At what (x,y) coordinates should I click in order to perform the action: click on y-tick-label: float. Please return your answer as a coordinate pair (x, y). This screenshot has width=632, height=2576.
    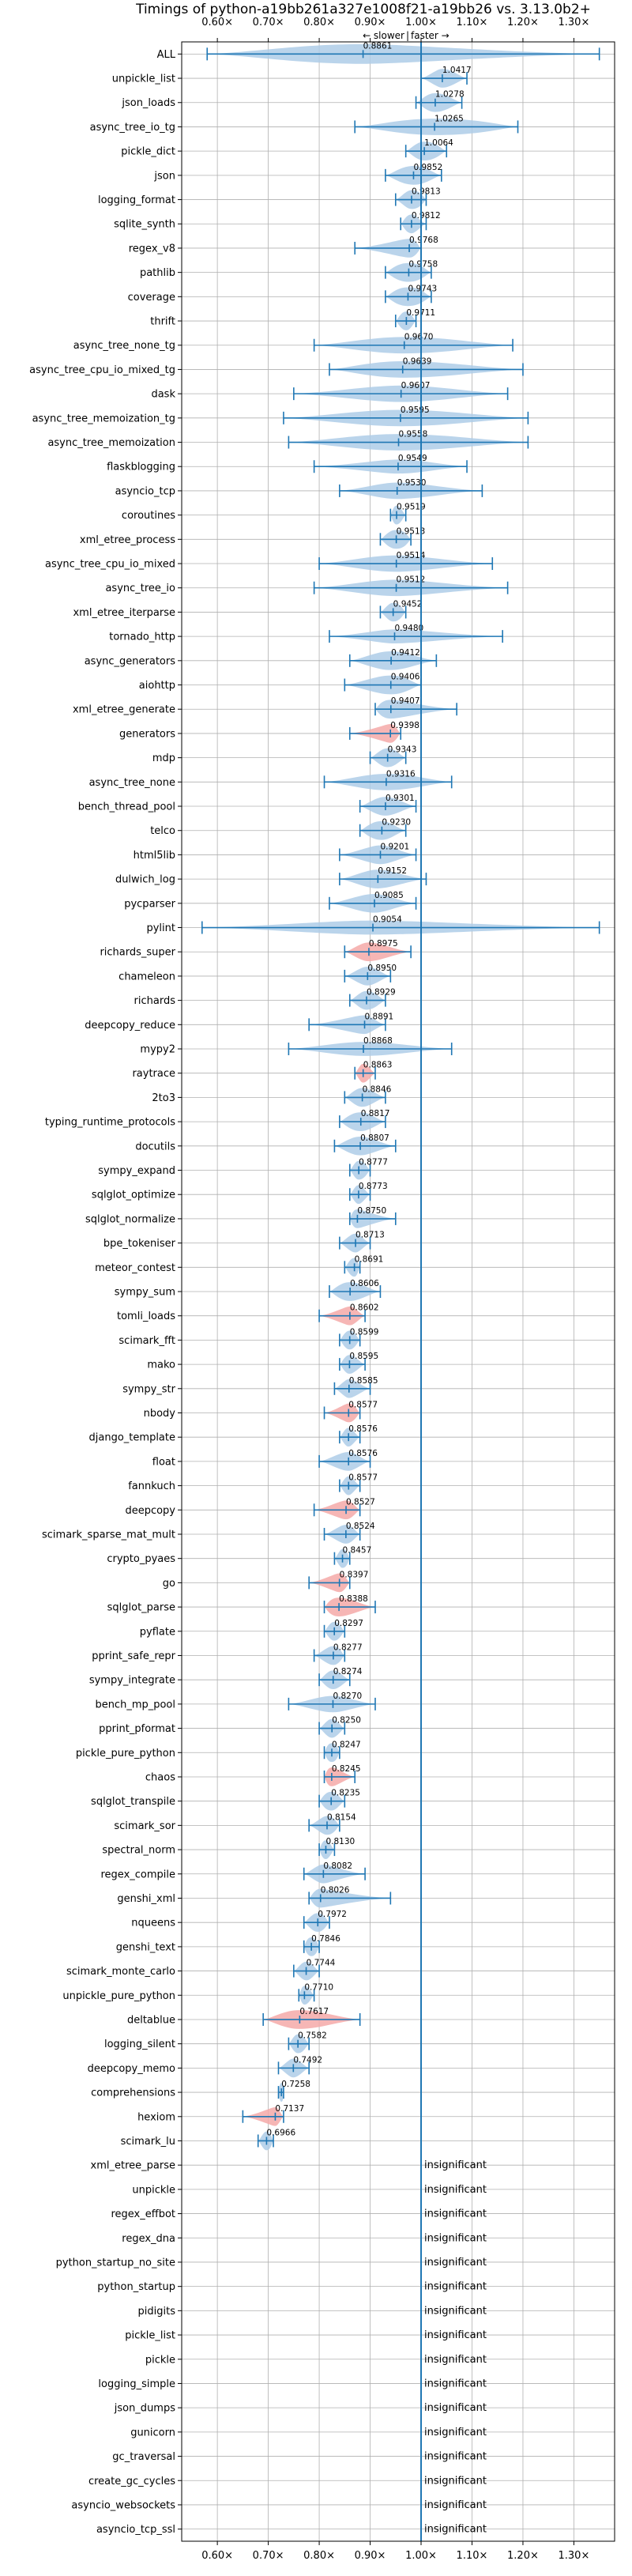
    Looking at the image, I should click on (164, 1462).